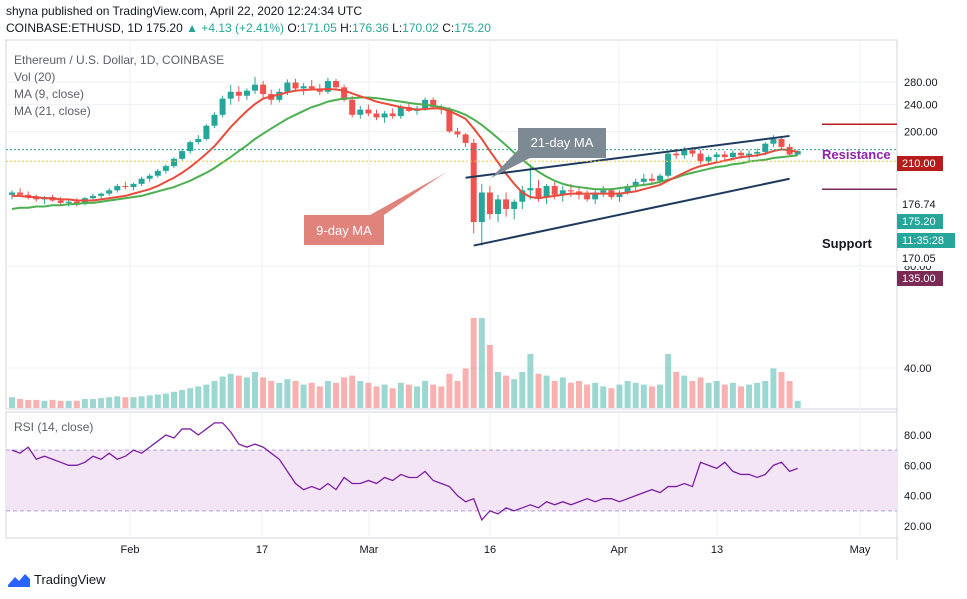 This screenshot has width=967, height=599. Describe the element at coordinates (318, 28) in the screenshot. I see `open-value: 171.05` at that location.